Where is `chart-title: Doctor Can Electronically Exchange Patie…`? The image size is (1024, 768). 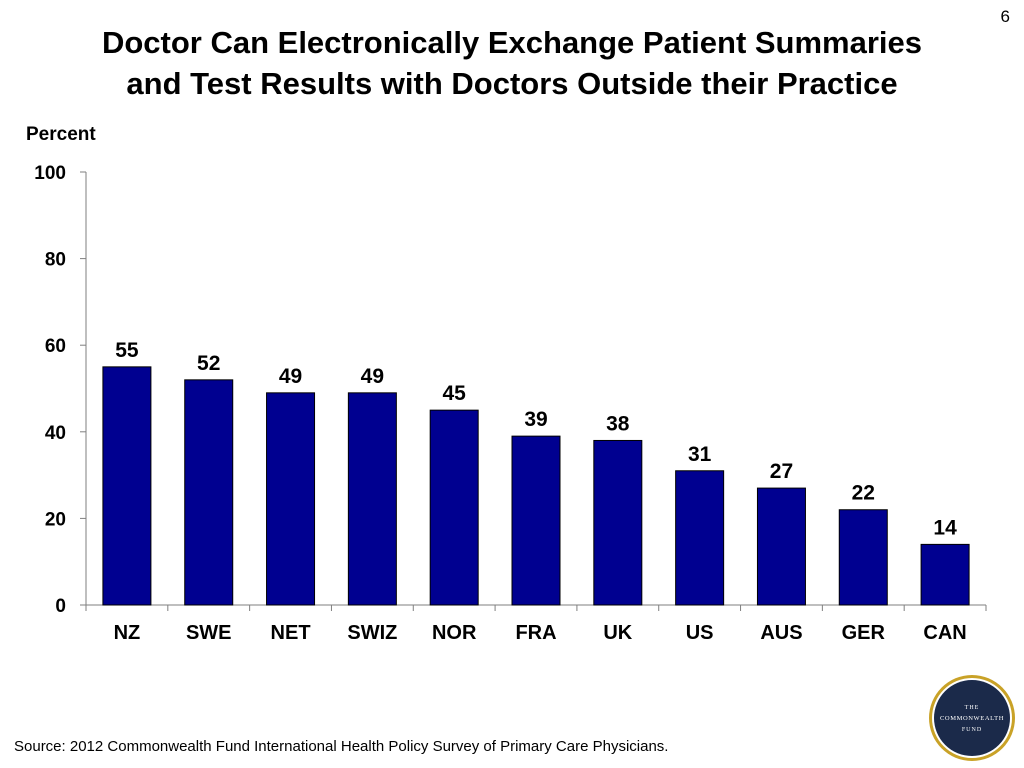 chart-title: Doctor Can Electronically Exchange Patie… is located at coordinates (512, 63).